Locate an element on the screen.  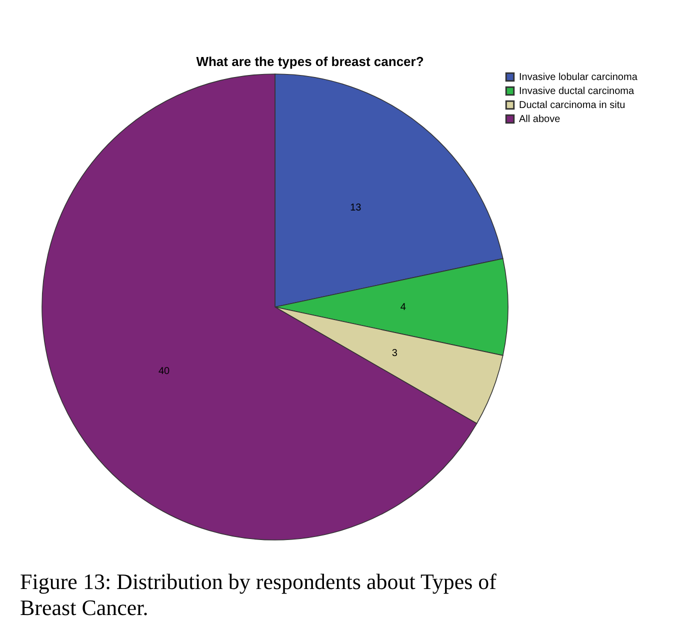
data-label: 13 is located at coordinates (356, 208).